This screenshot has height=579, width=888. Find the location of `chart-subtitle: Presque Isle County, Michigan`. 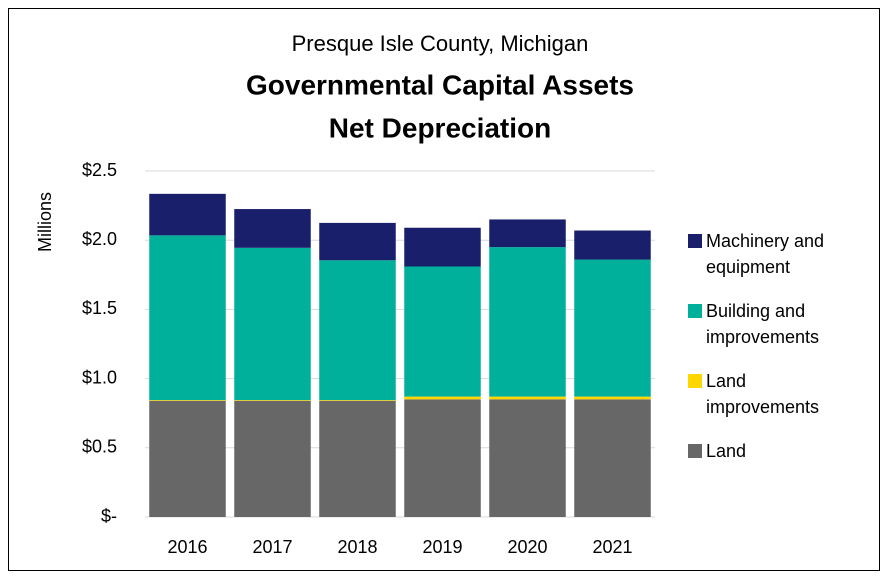

chart-subtitle: Presque Isle County, Michigan is located at coordinates (440, 43).